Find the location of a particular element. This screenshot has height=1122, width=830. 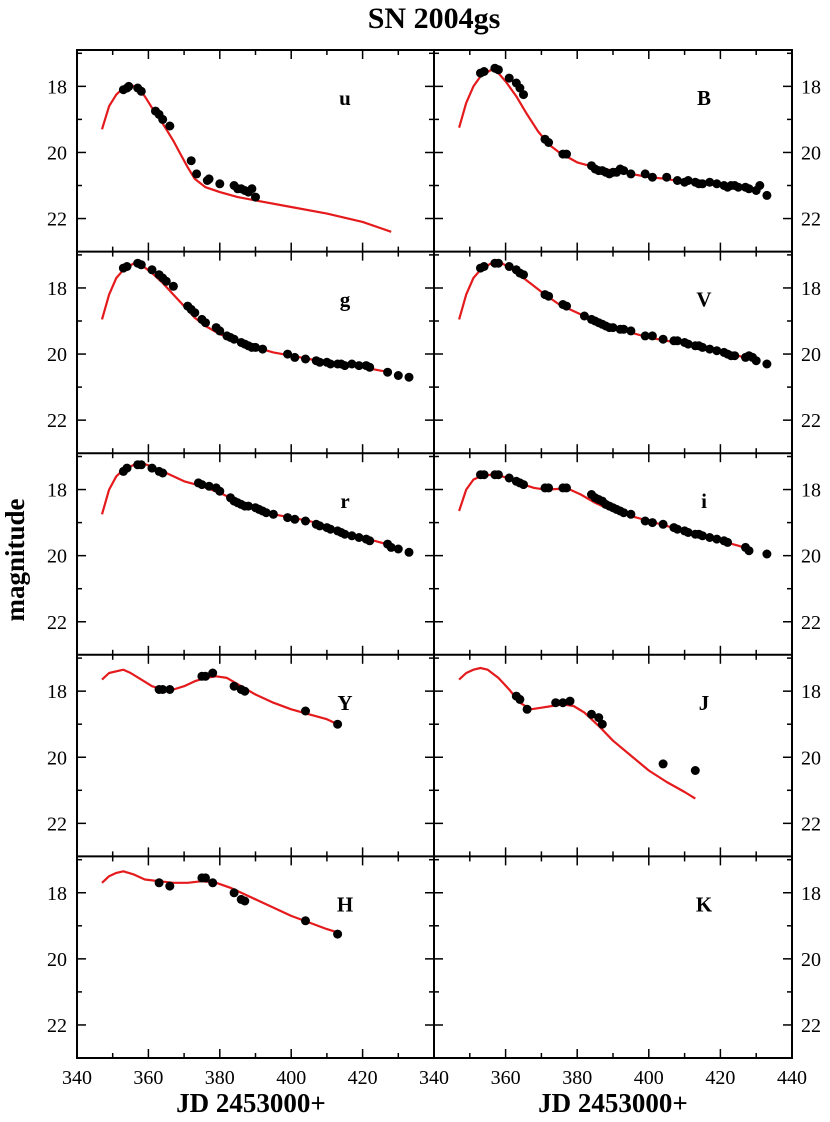

x-tick-label-right: 440 is located at coordinates (792, 1078).